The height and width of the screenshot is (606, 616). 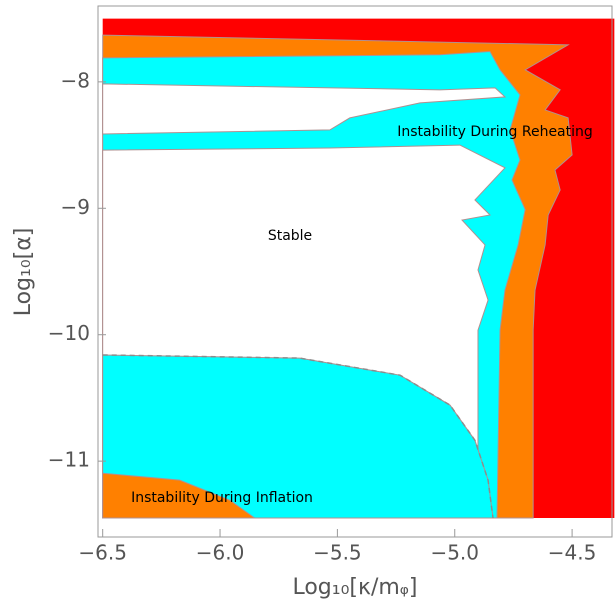 What do you see at coordinates (354, 587) in the screenshot?
I see `x-axis-label: Log₁₀[κ/mᵩ]` at bounding box center [354, 587].